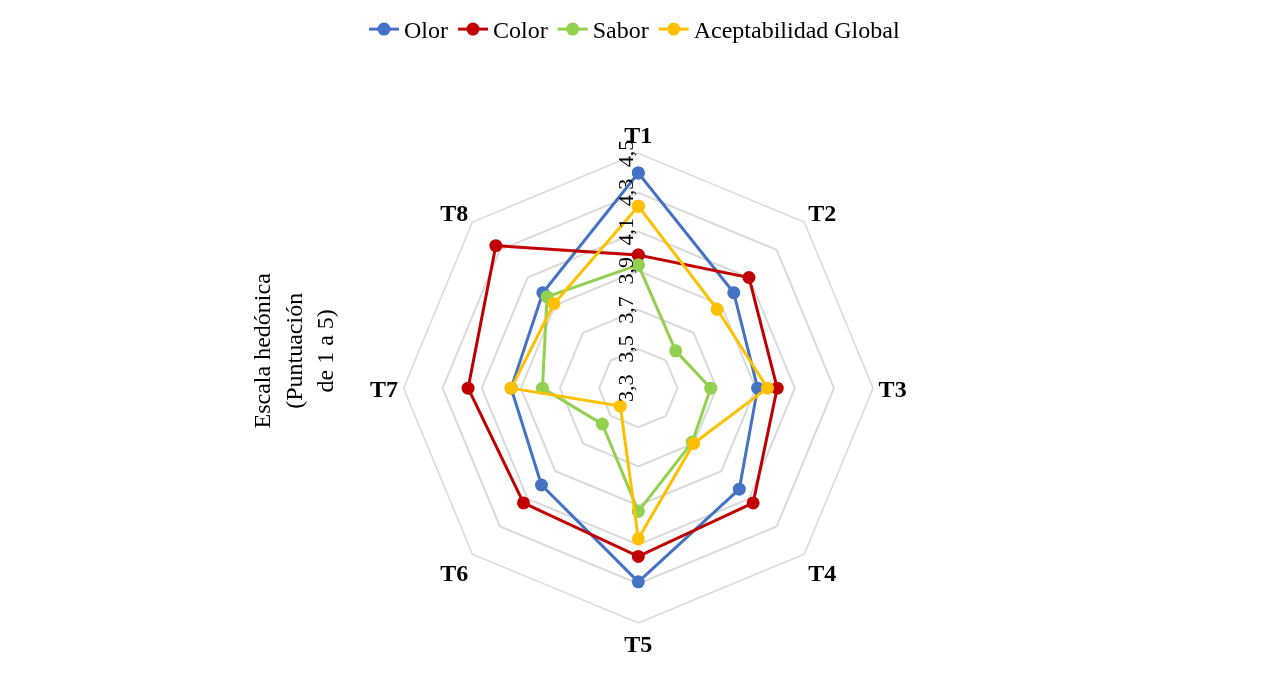  What do you see at coordinates (822, 572) in the screenshot?
I see `spoke-label: T4` at bounding box center [822, 572].